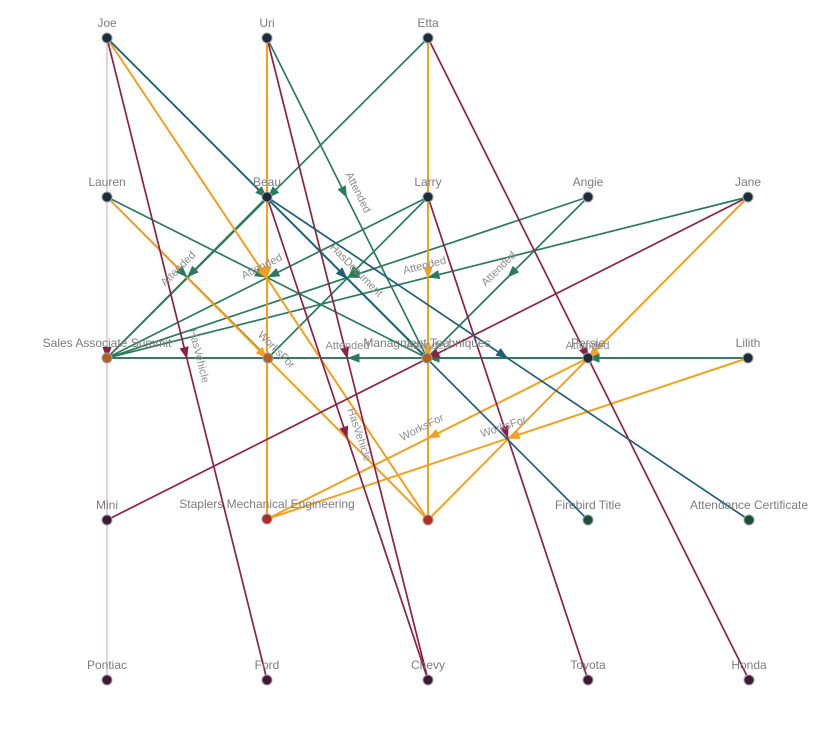 The height and width of the screenshot is (733, 839). I want to click on node-mt, so click(427, 358).